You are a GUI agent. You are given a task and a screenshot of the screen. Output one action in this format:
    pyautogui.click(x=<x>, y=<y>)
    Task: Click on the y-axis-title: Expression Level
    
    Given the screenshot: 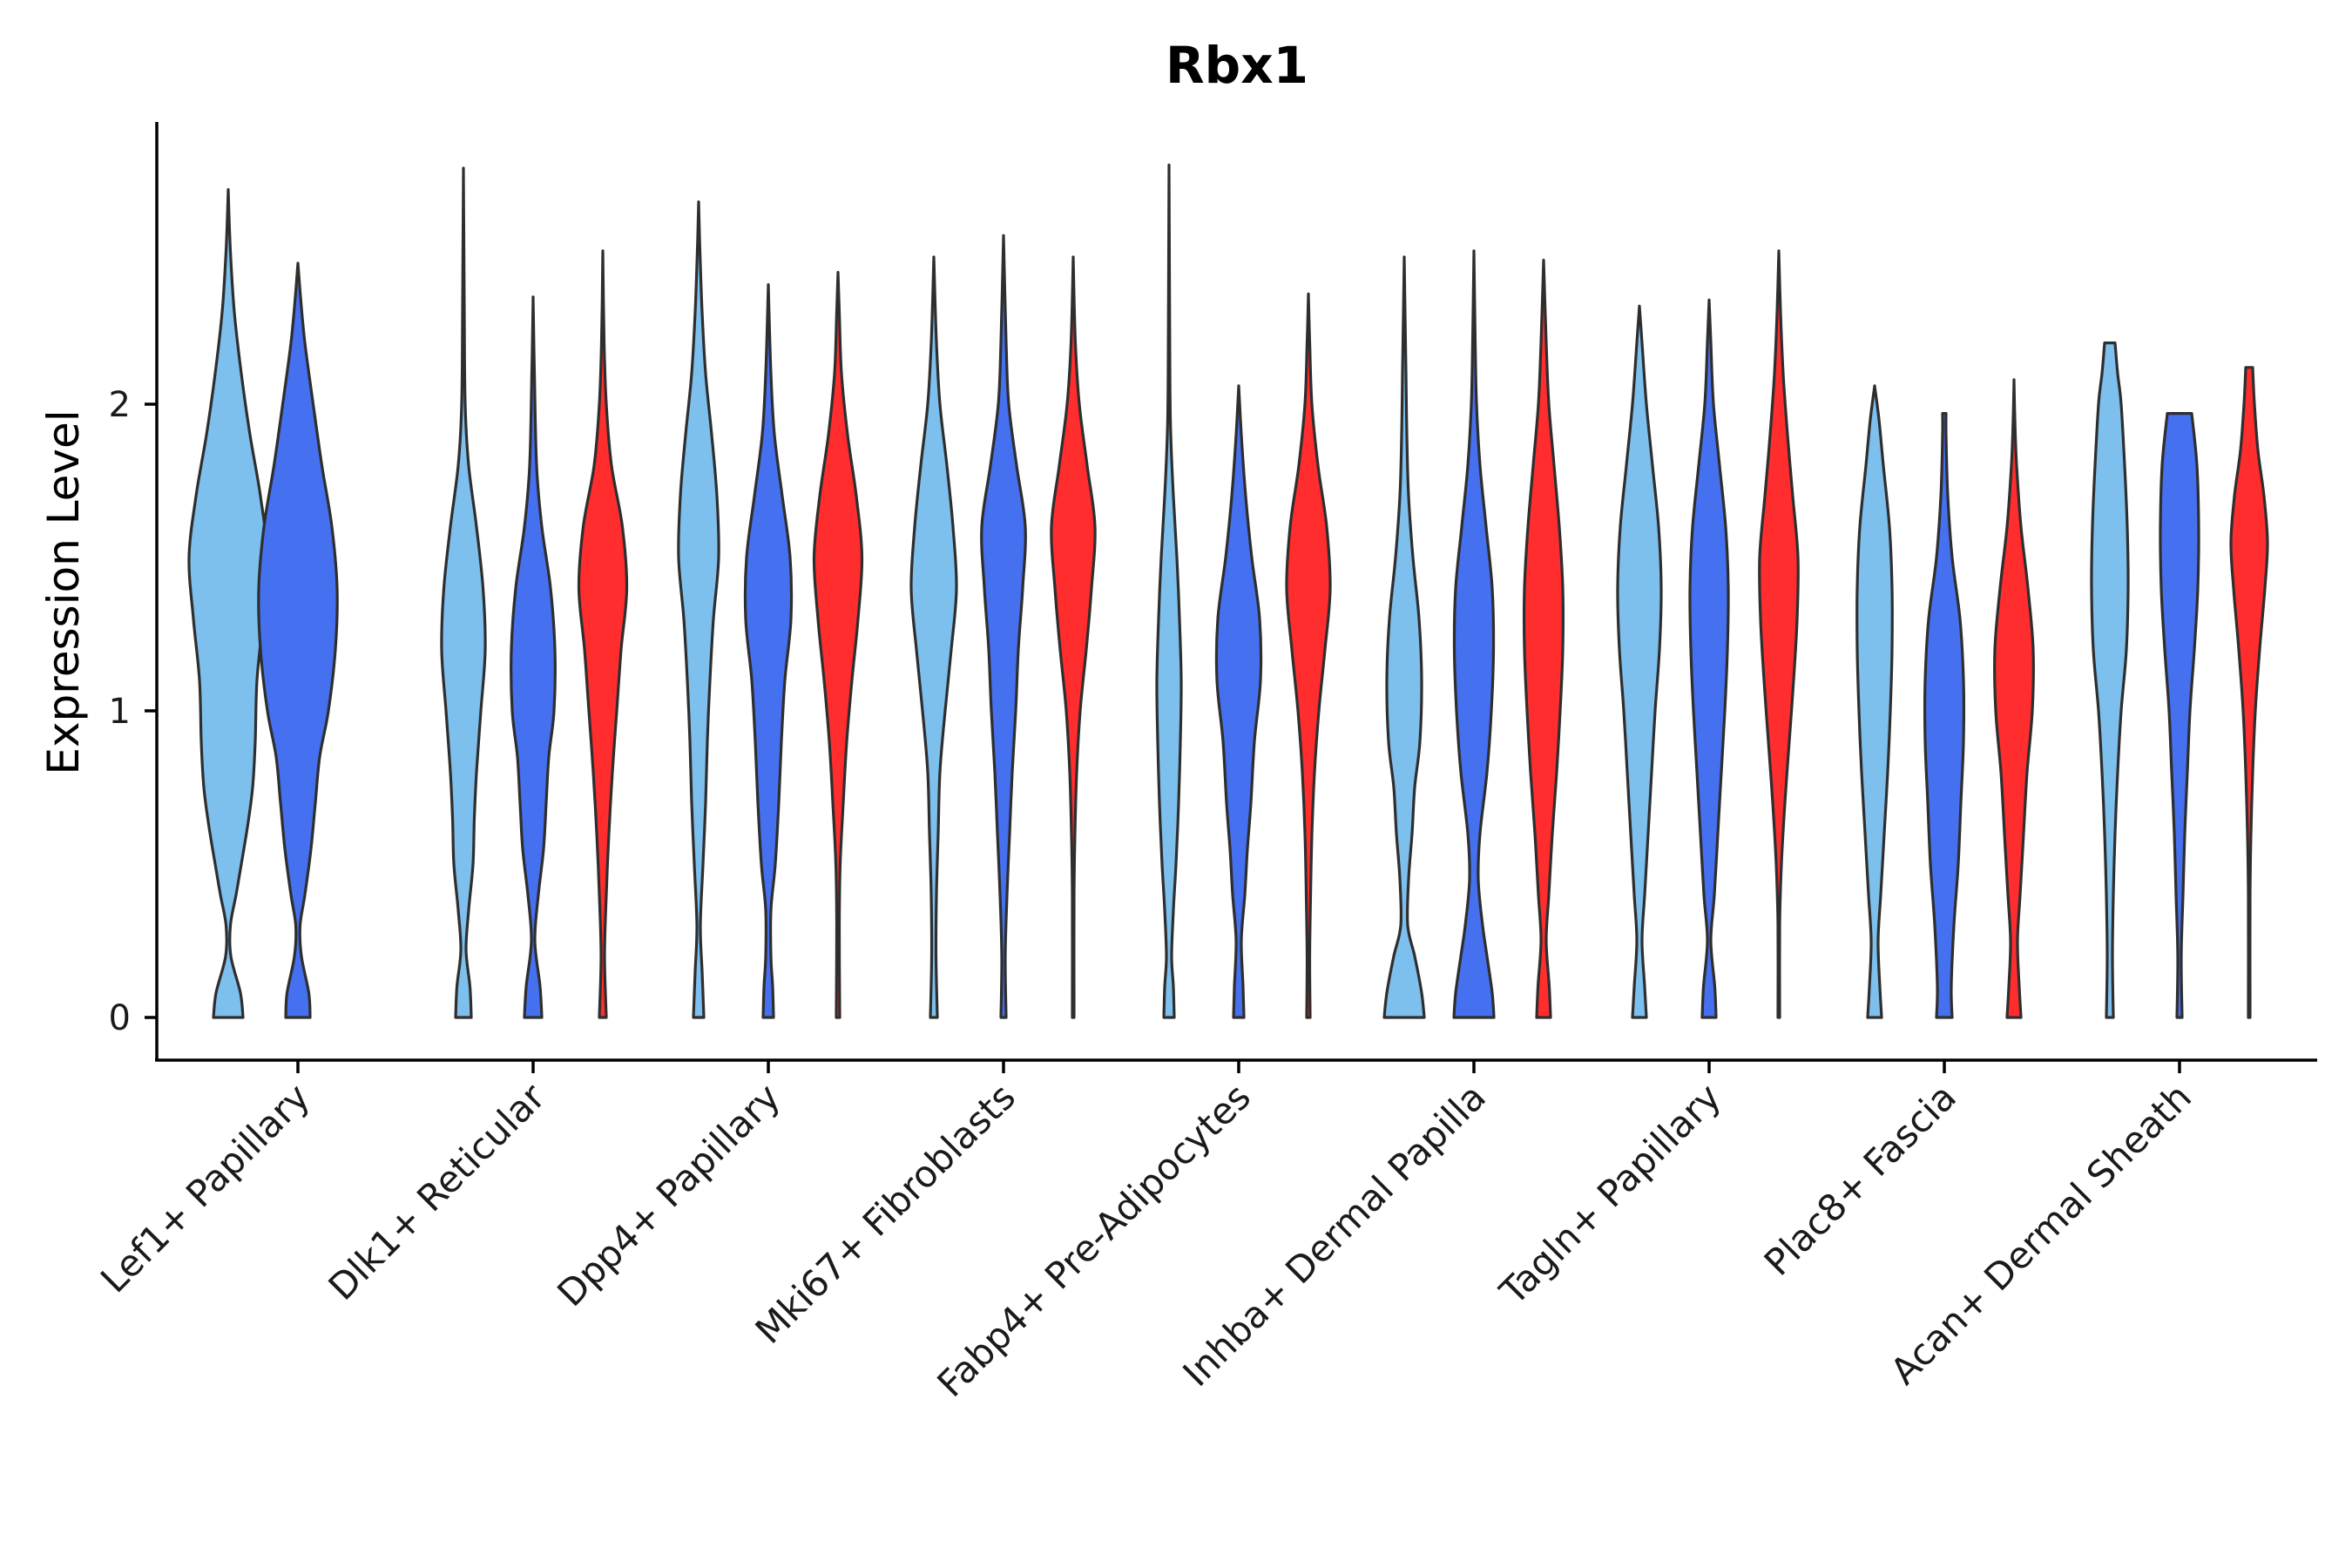 What is the action you would take?
    pyautogui.click(x=64, y=591)
    